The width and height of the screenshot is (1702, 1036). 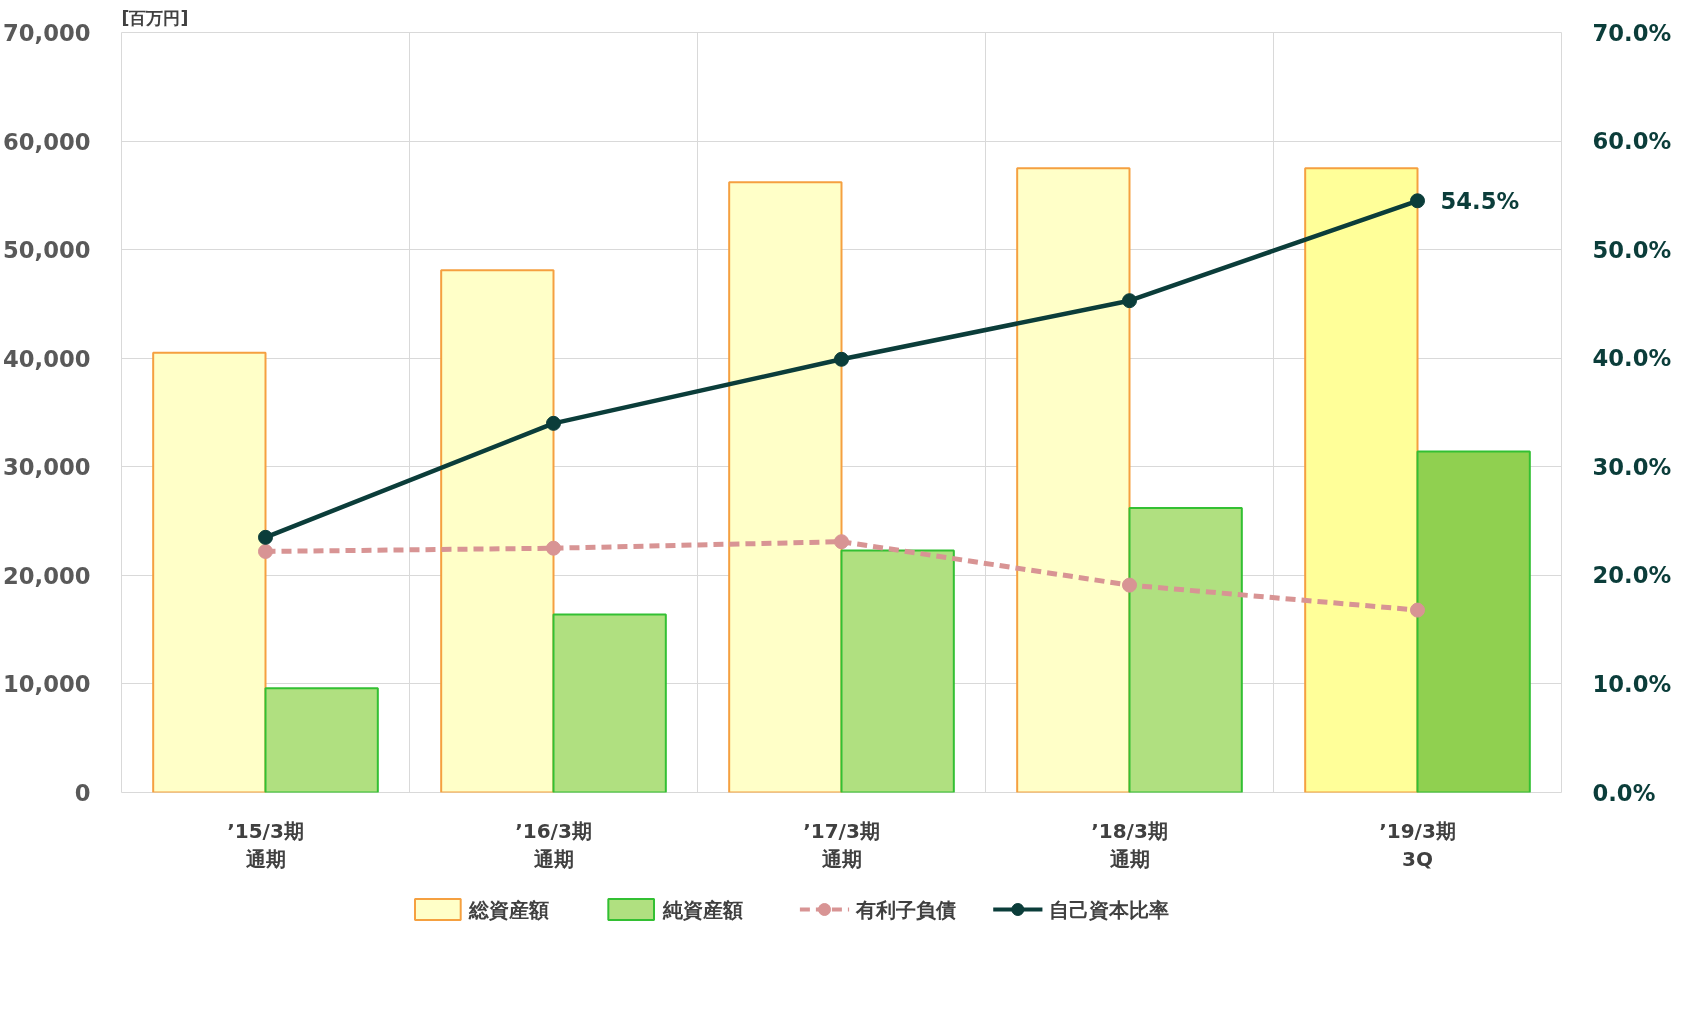 What do you see at coordinates (841, 845) in the screenshot?
I see `x-tick-label: ’17/3期通期` at bounding box center [841, 845].